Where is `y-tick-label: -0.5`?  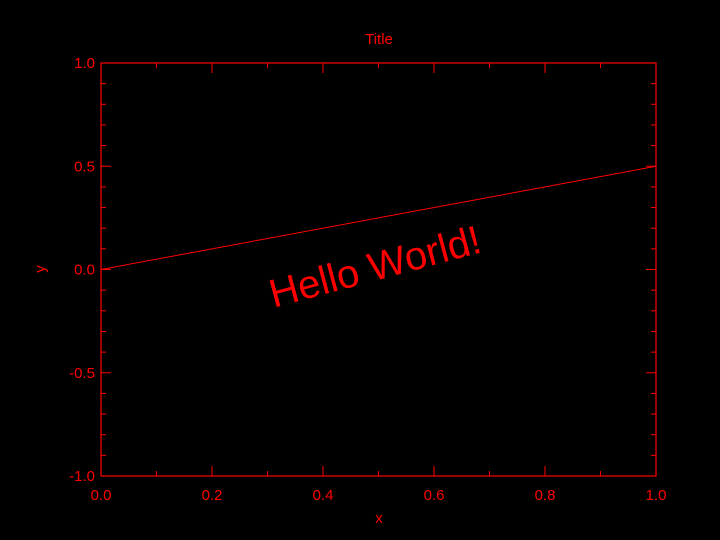 y-tick-label: -0.5 is located at coordinates (82, 373).